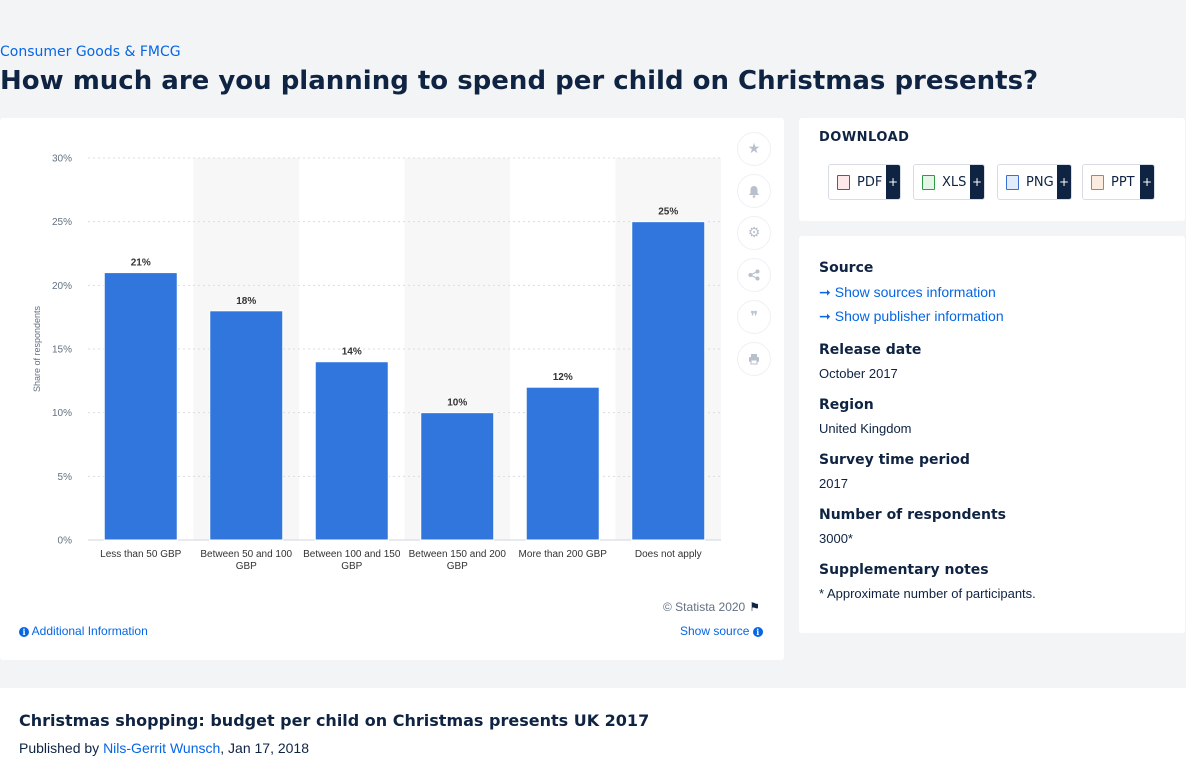 This screenshot has height=768, width=1186. Describe the element at coordinates (927, 593) in the screenshot. I see `supplementary-notes-value: * Approximate number of participants.` at that location.